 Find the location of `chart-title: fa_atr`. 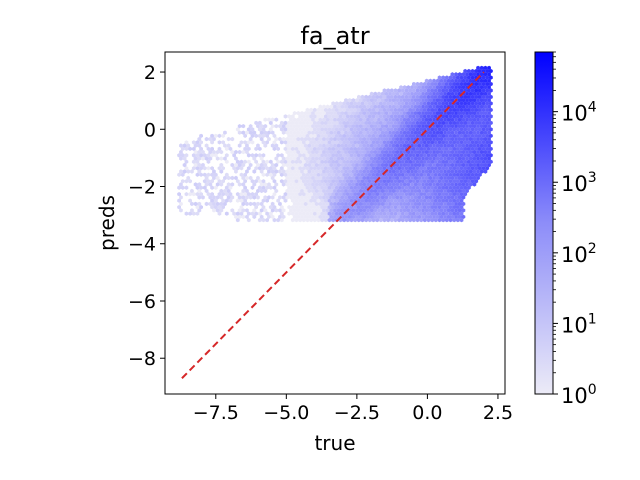

chart-title: fa_atr is located at coordinates (334, 36).